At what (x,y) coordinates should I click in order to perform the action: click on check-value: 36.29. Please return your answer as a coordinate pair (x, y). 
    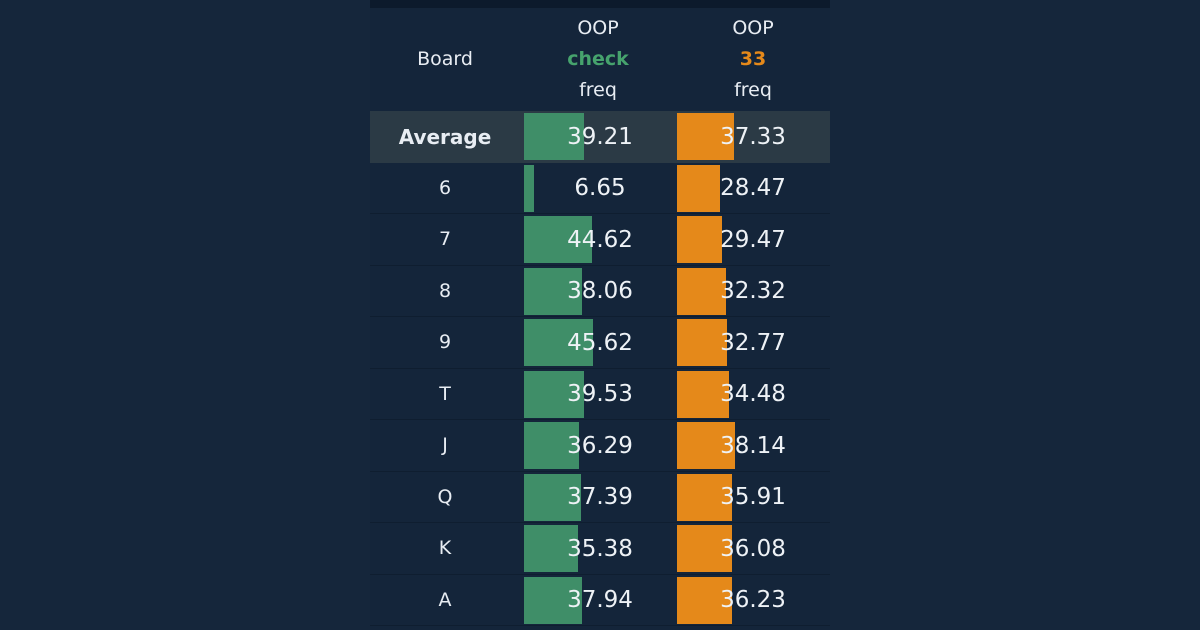
    Looking at the image, I should click on (600, 445).